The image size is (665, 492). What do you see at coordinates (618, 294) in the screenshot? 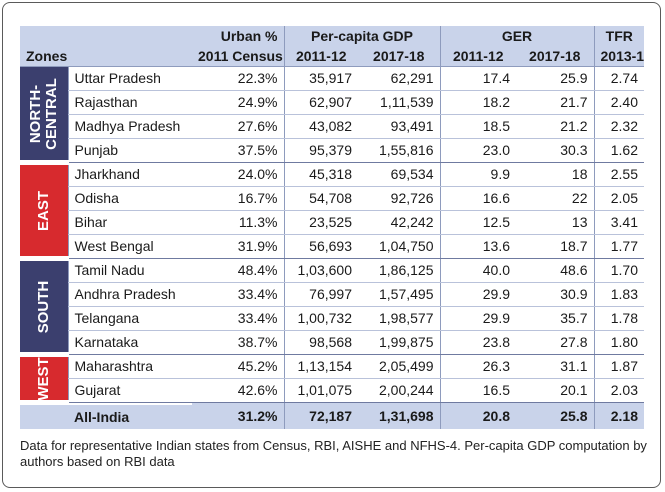
I see `tfr-cell: 1.83` at bounding box center [618, 294].